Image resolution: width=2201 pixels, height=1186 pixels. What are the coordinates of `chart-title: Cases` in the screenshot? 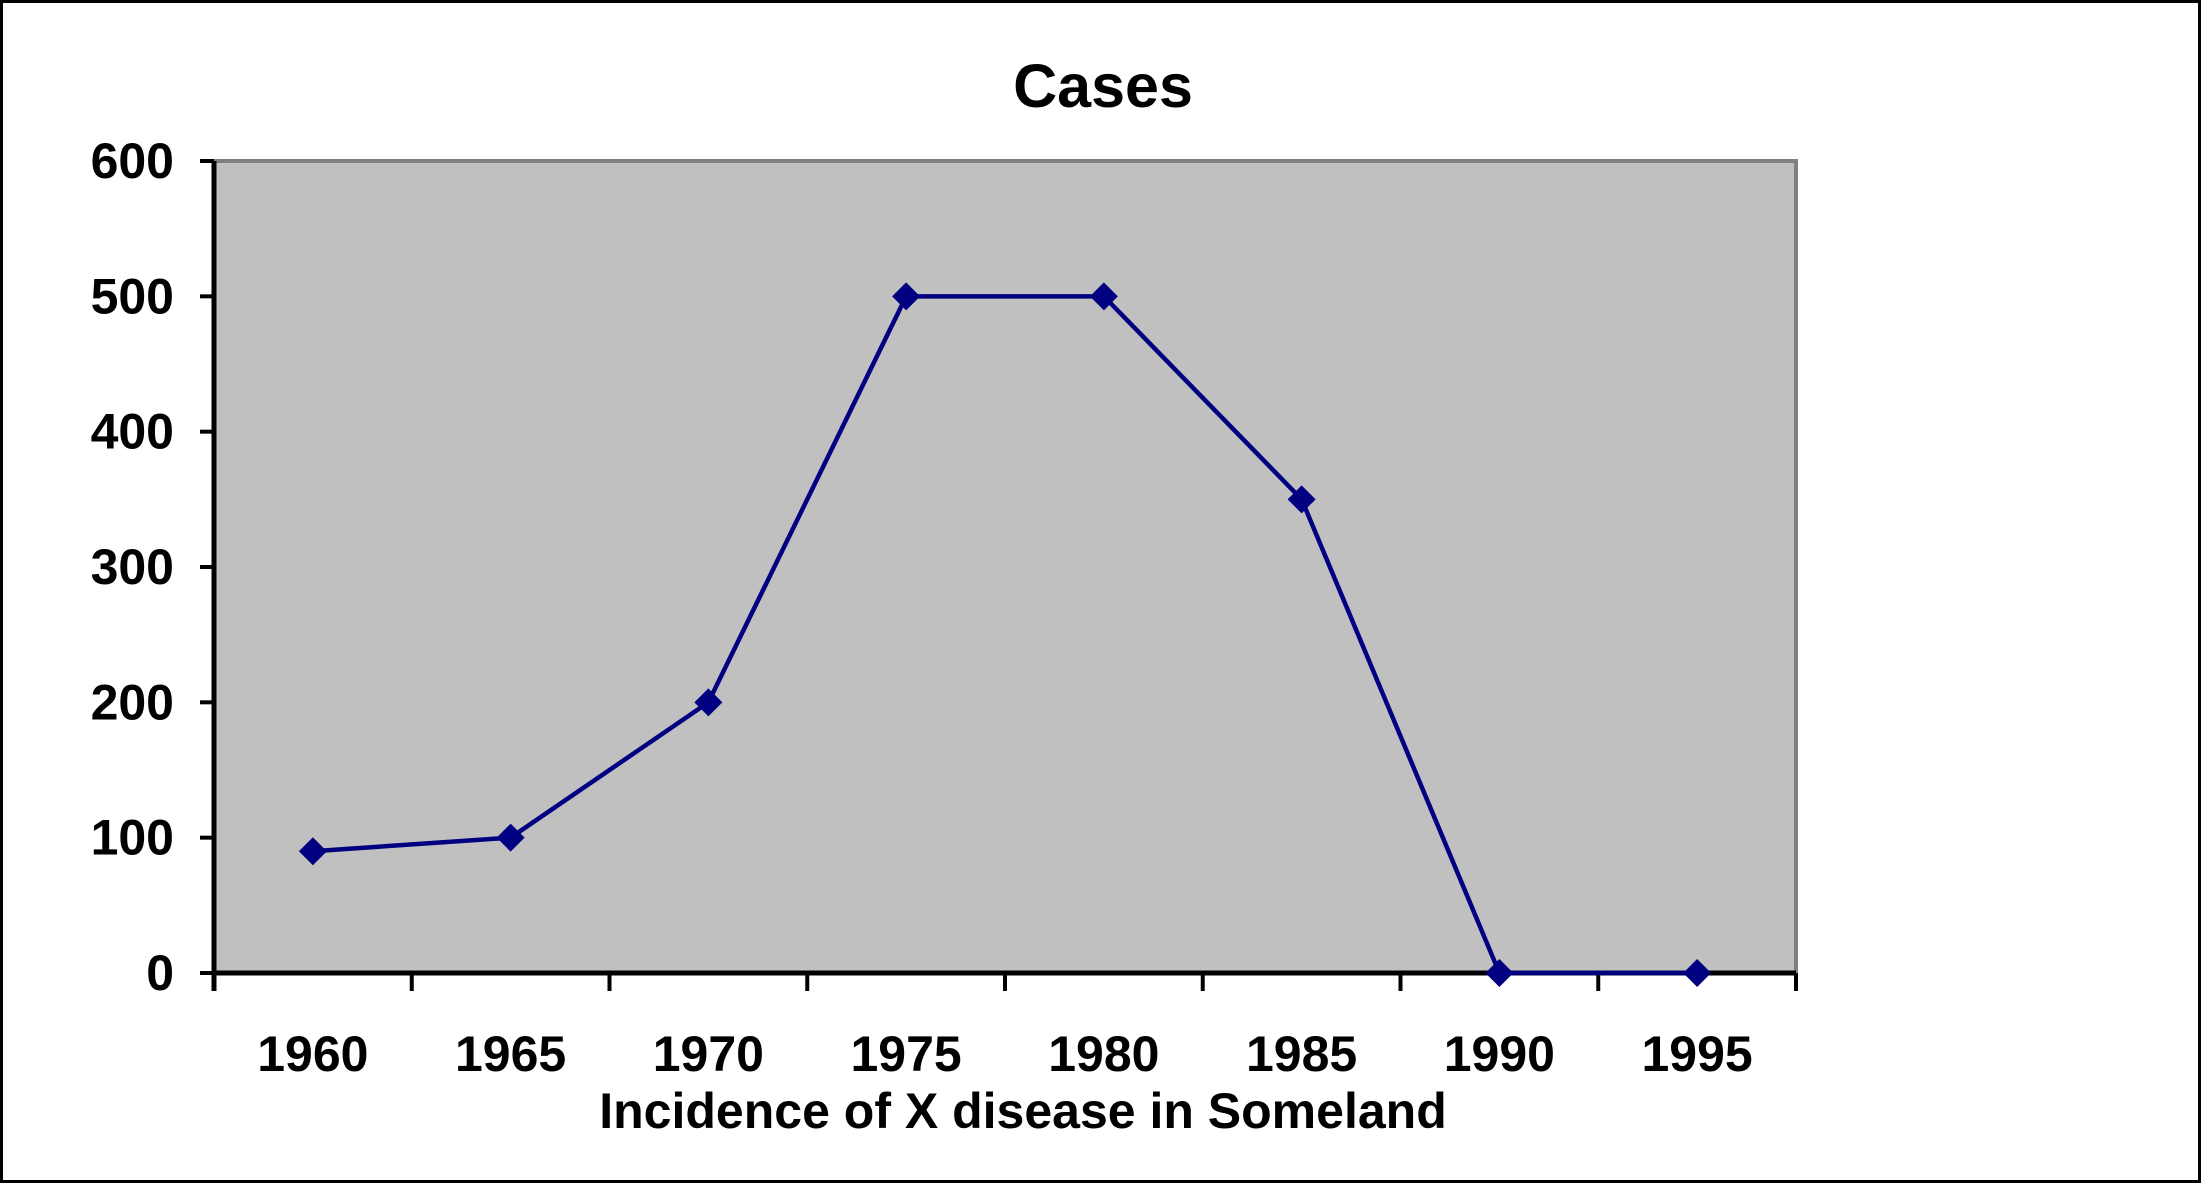 It's located at (1103, 86).